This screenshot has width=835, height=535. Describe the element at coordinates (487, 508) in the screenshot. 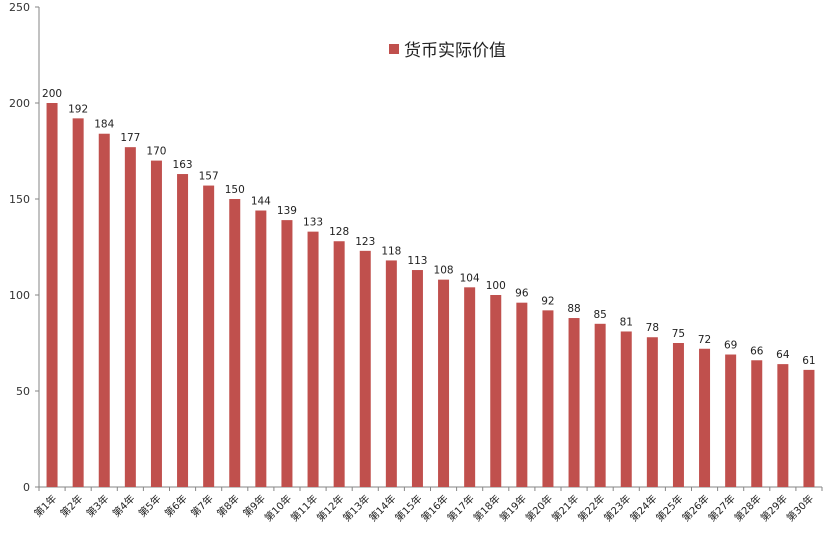

I see `x-tick-label: 第18年` at that location.